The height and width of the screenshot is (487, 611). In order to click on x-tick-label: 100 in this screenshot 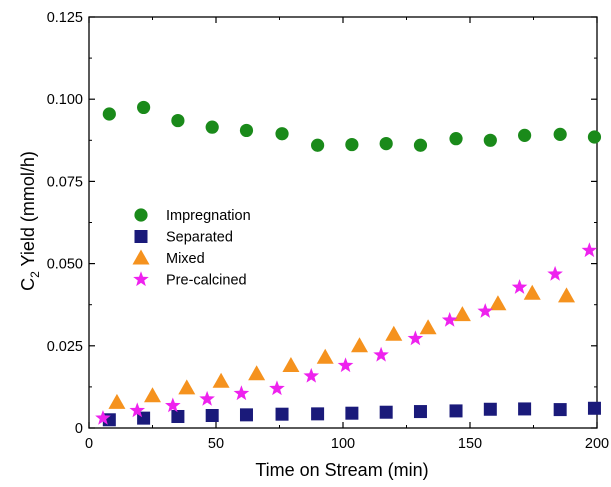, I will do `click(343, 444)`.